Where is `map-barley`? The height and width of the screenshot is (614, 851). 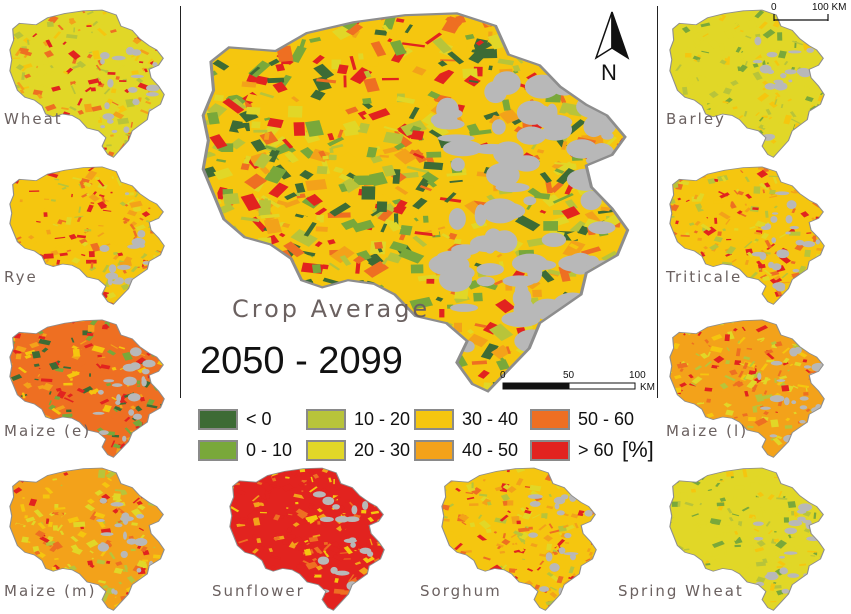 map-barley is located at coordinates (748, 83).